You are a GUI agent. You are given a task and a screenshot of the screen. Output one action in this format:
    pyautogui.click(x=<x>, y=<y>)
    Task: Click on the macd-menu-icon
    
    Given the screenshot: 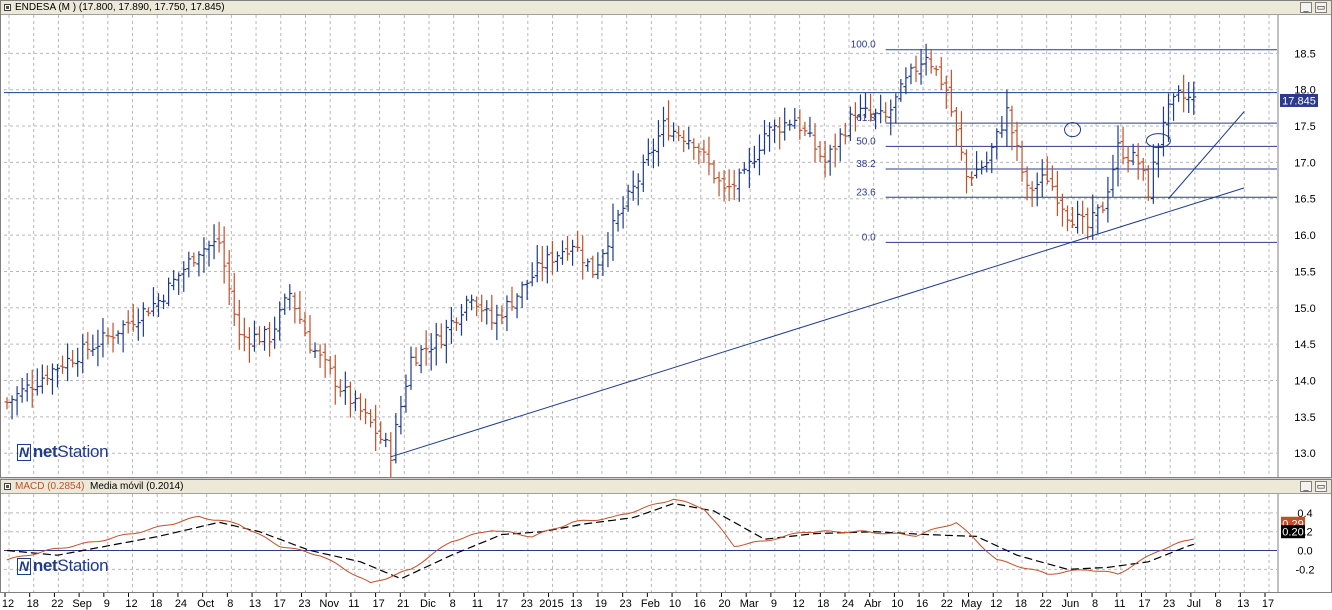 What is the action you would take?
    pyautogui.click(x=7, y=486)
    